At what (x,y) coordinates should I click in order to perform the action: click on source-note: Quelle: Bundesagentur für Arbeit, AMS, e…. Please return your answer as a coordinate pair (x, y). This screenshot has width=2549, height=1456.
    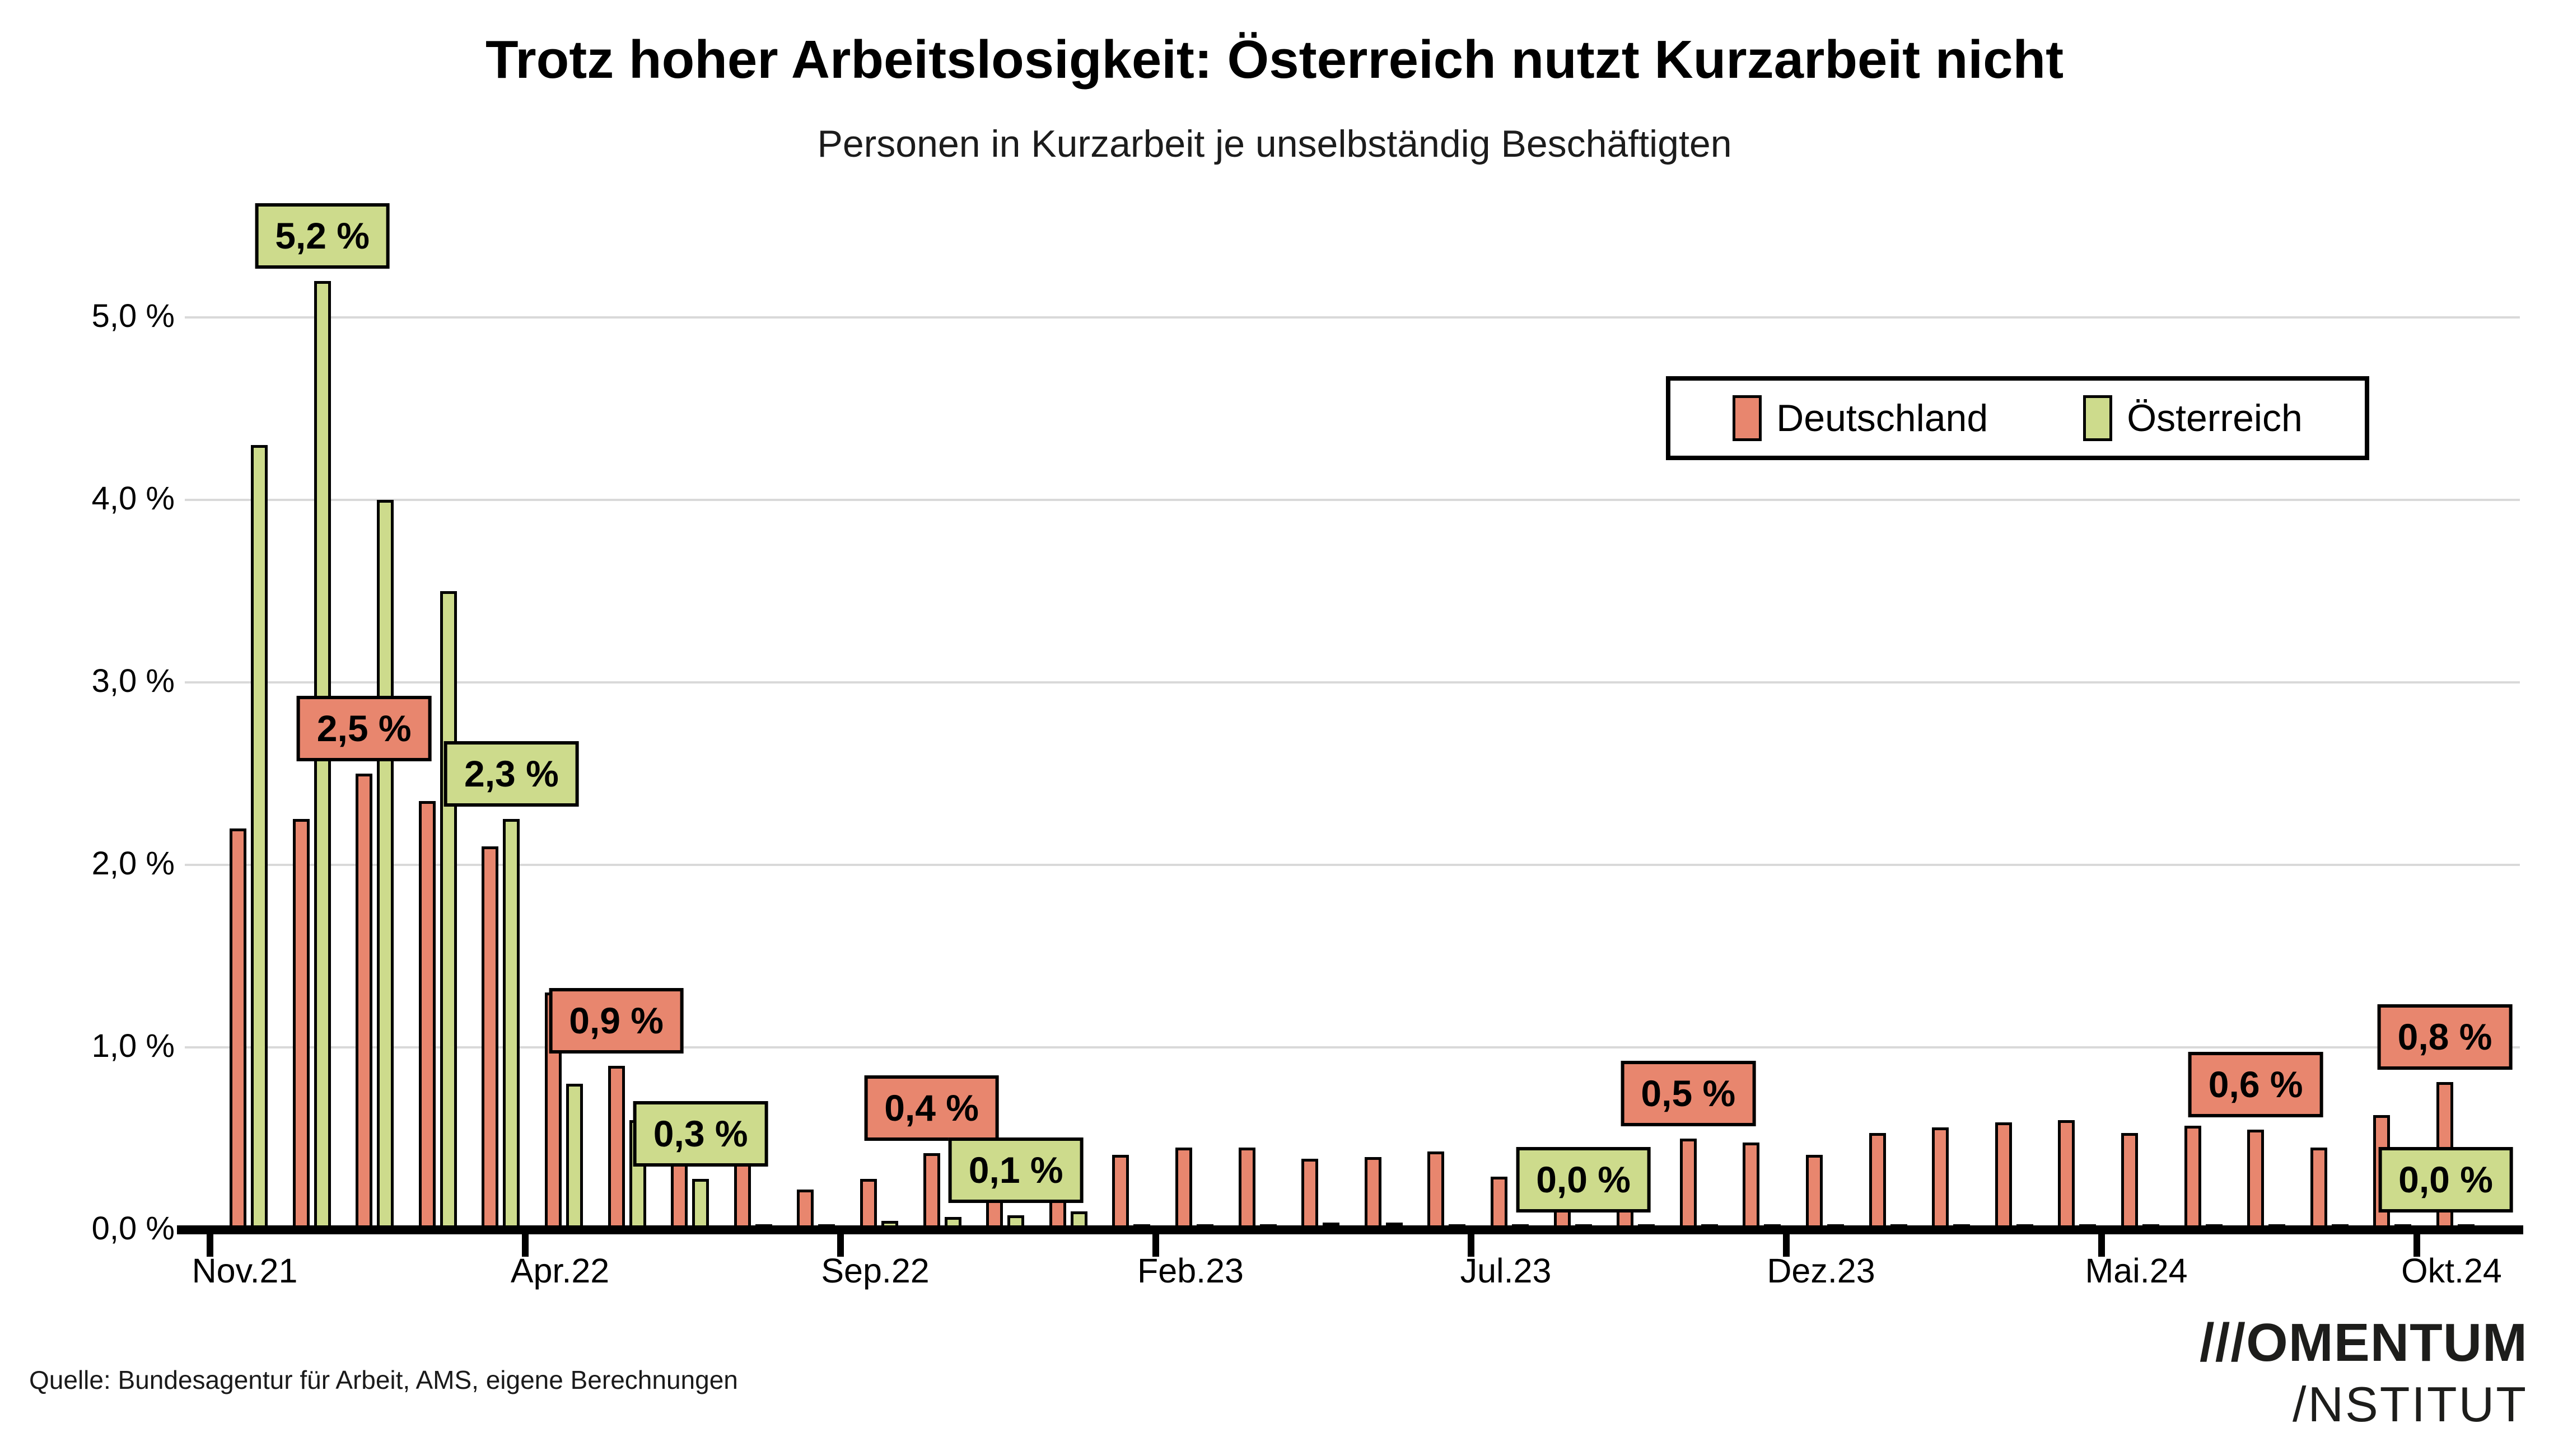
    Looking at the image, I should click on (383, 1379).